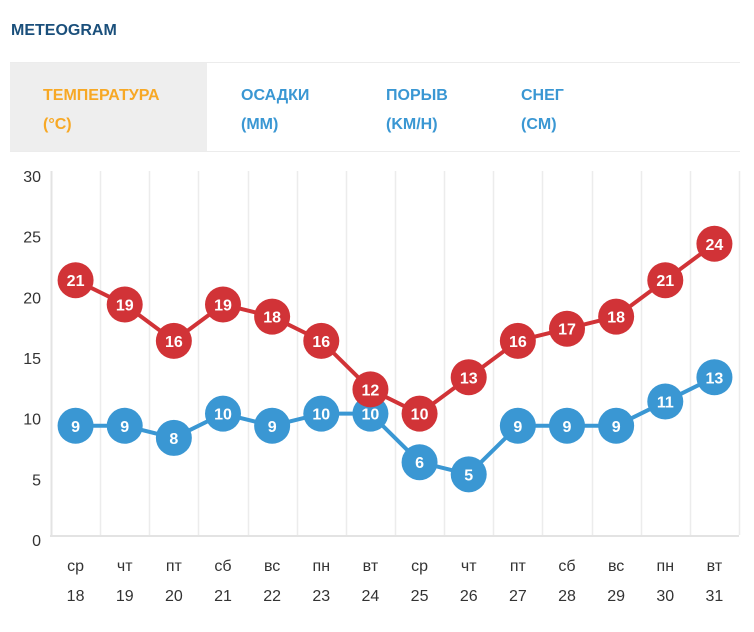  I want to click on tab-snow: СНЕГ (CM), so click(546, 107).